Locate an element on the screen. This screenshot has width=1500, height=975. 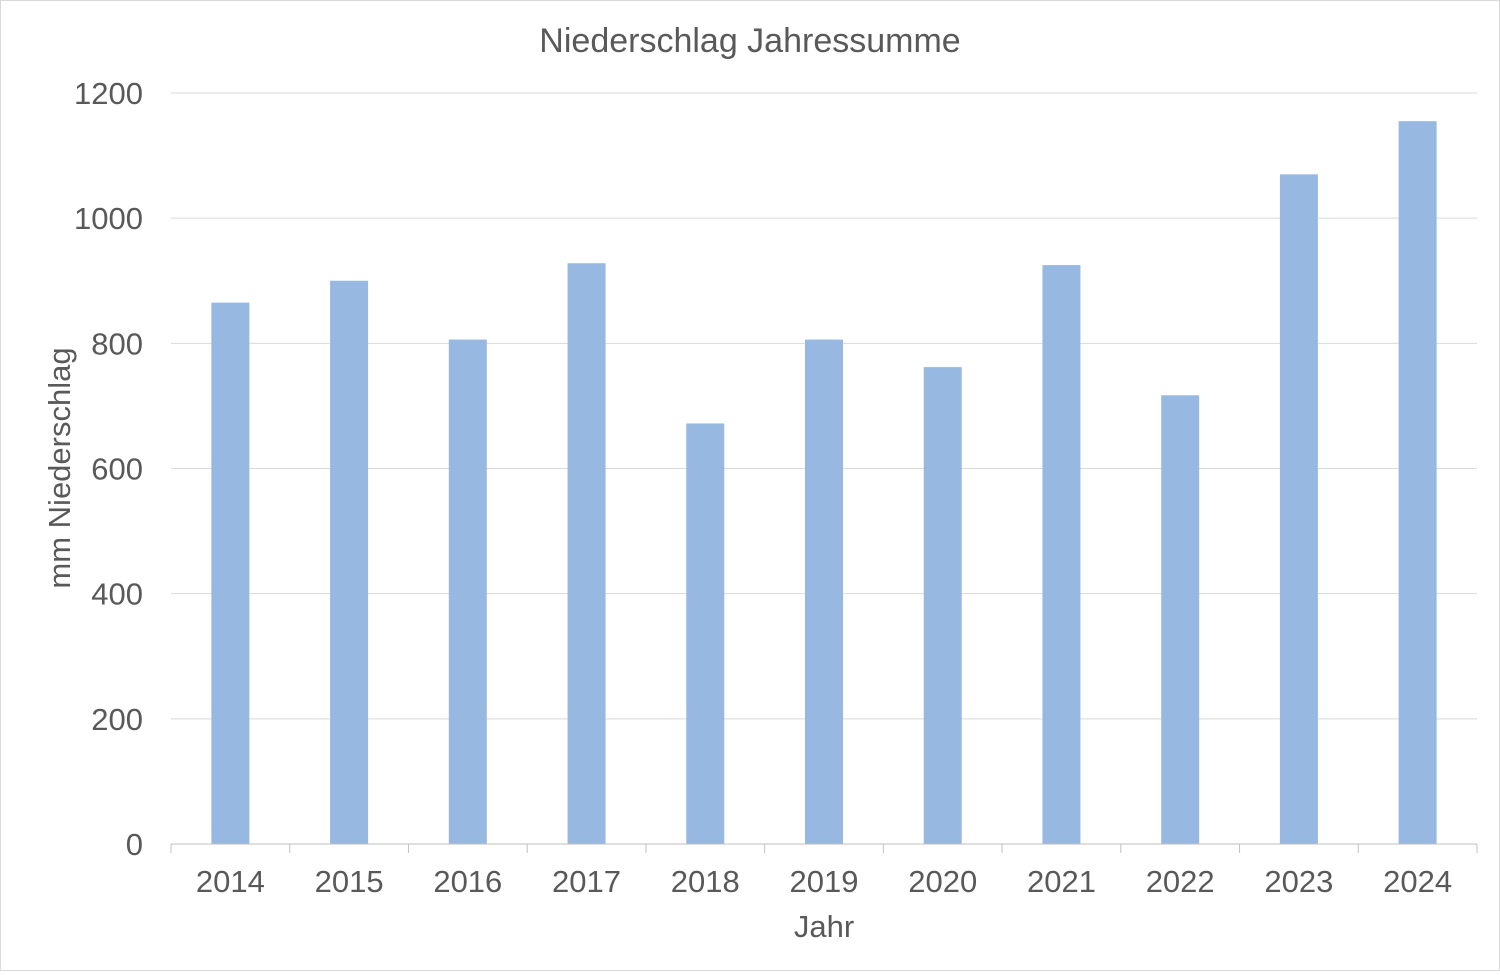
x-tick-label: 2024 is located at coordinates (1417, 881).